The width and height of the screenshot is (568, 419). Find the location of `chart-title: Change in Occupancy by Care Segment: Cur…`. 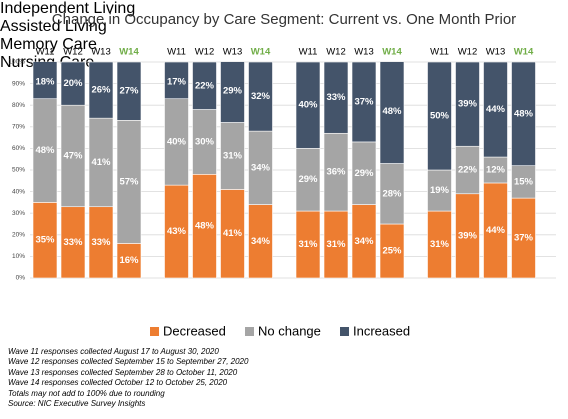

chart-title: Change in Occupancy by Care Segment: Cur… is located at coordinates (284, 19).